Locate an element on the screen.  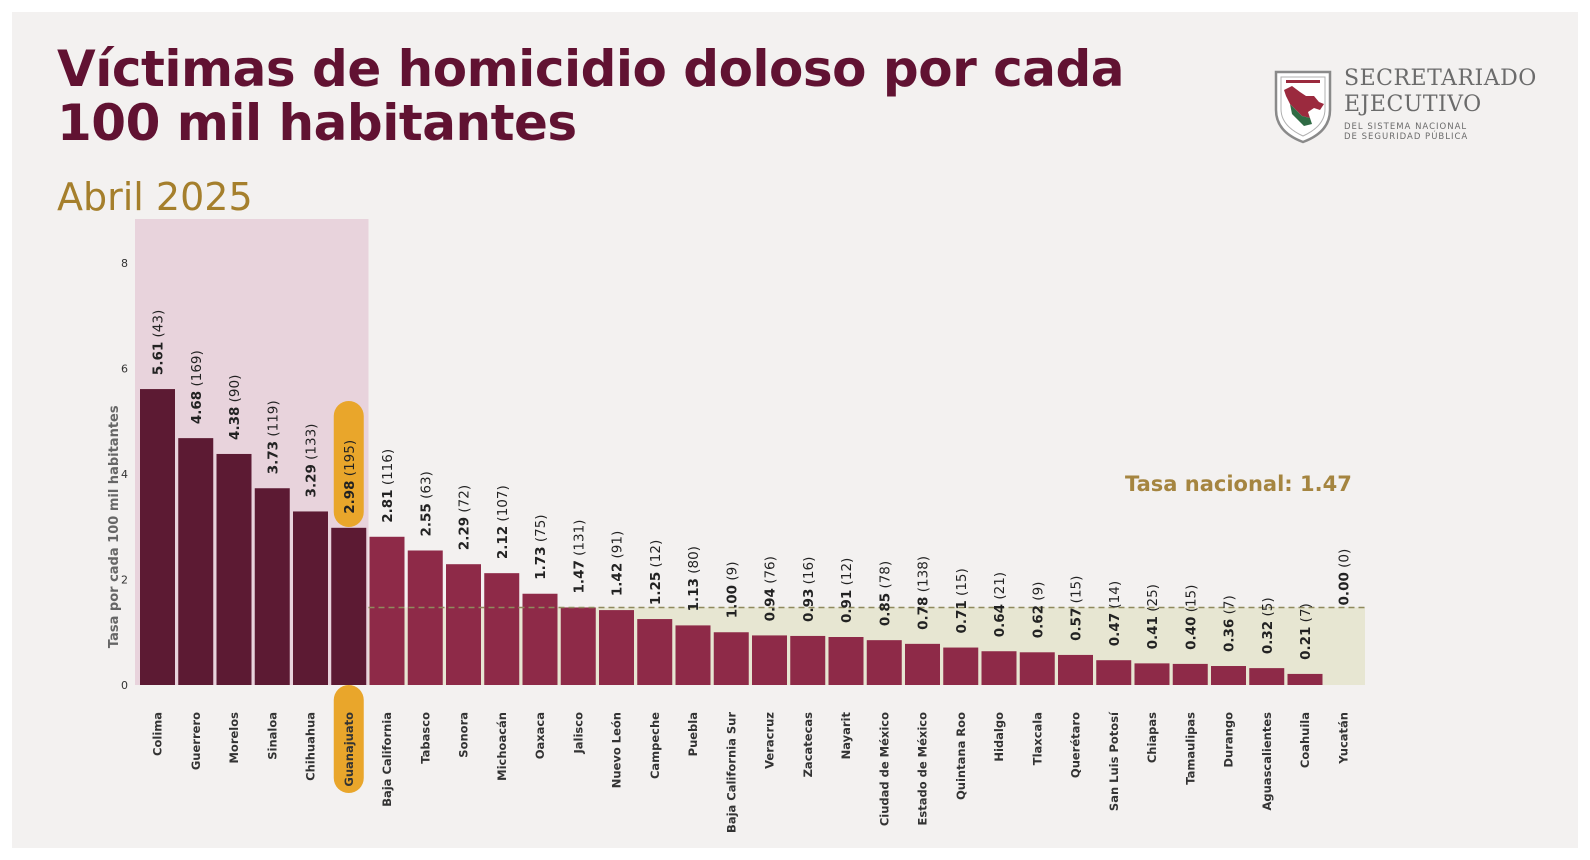
value-label-count: (7) is located at coordinates (1306, 614).